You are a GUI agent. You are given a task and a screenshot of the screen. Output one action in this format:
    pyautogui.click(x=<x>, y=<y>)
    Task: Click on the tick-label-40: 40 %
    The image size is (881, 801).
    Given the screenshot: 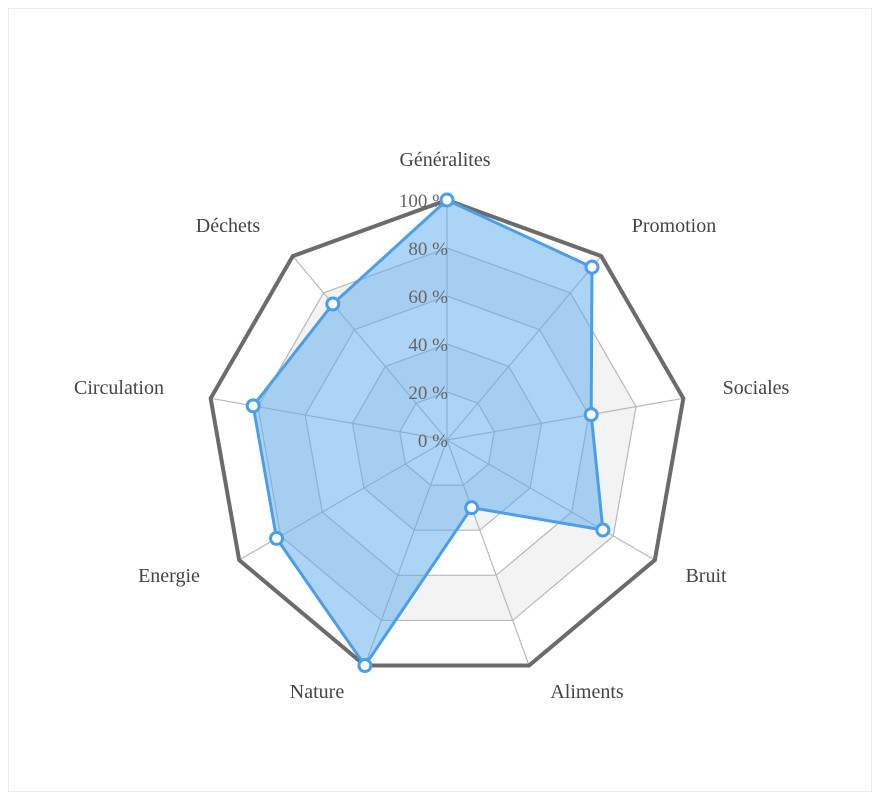 What is the action you would take?
    pyautogui.click(x=428, y=345)
    